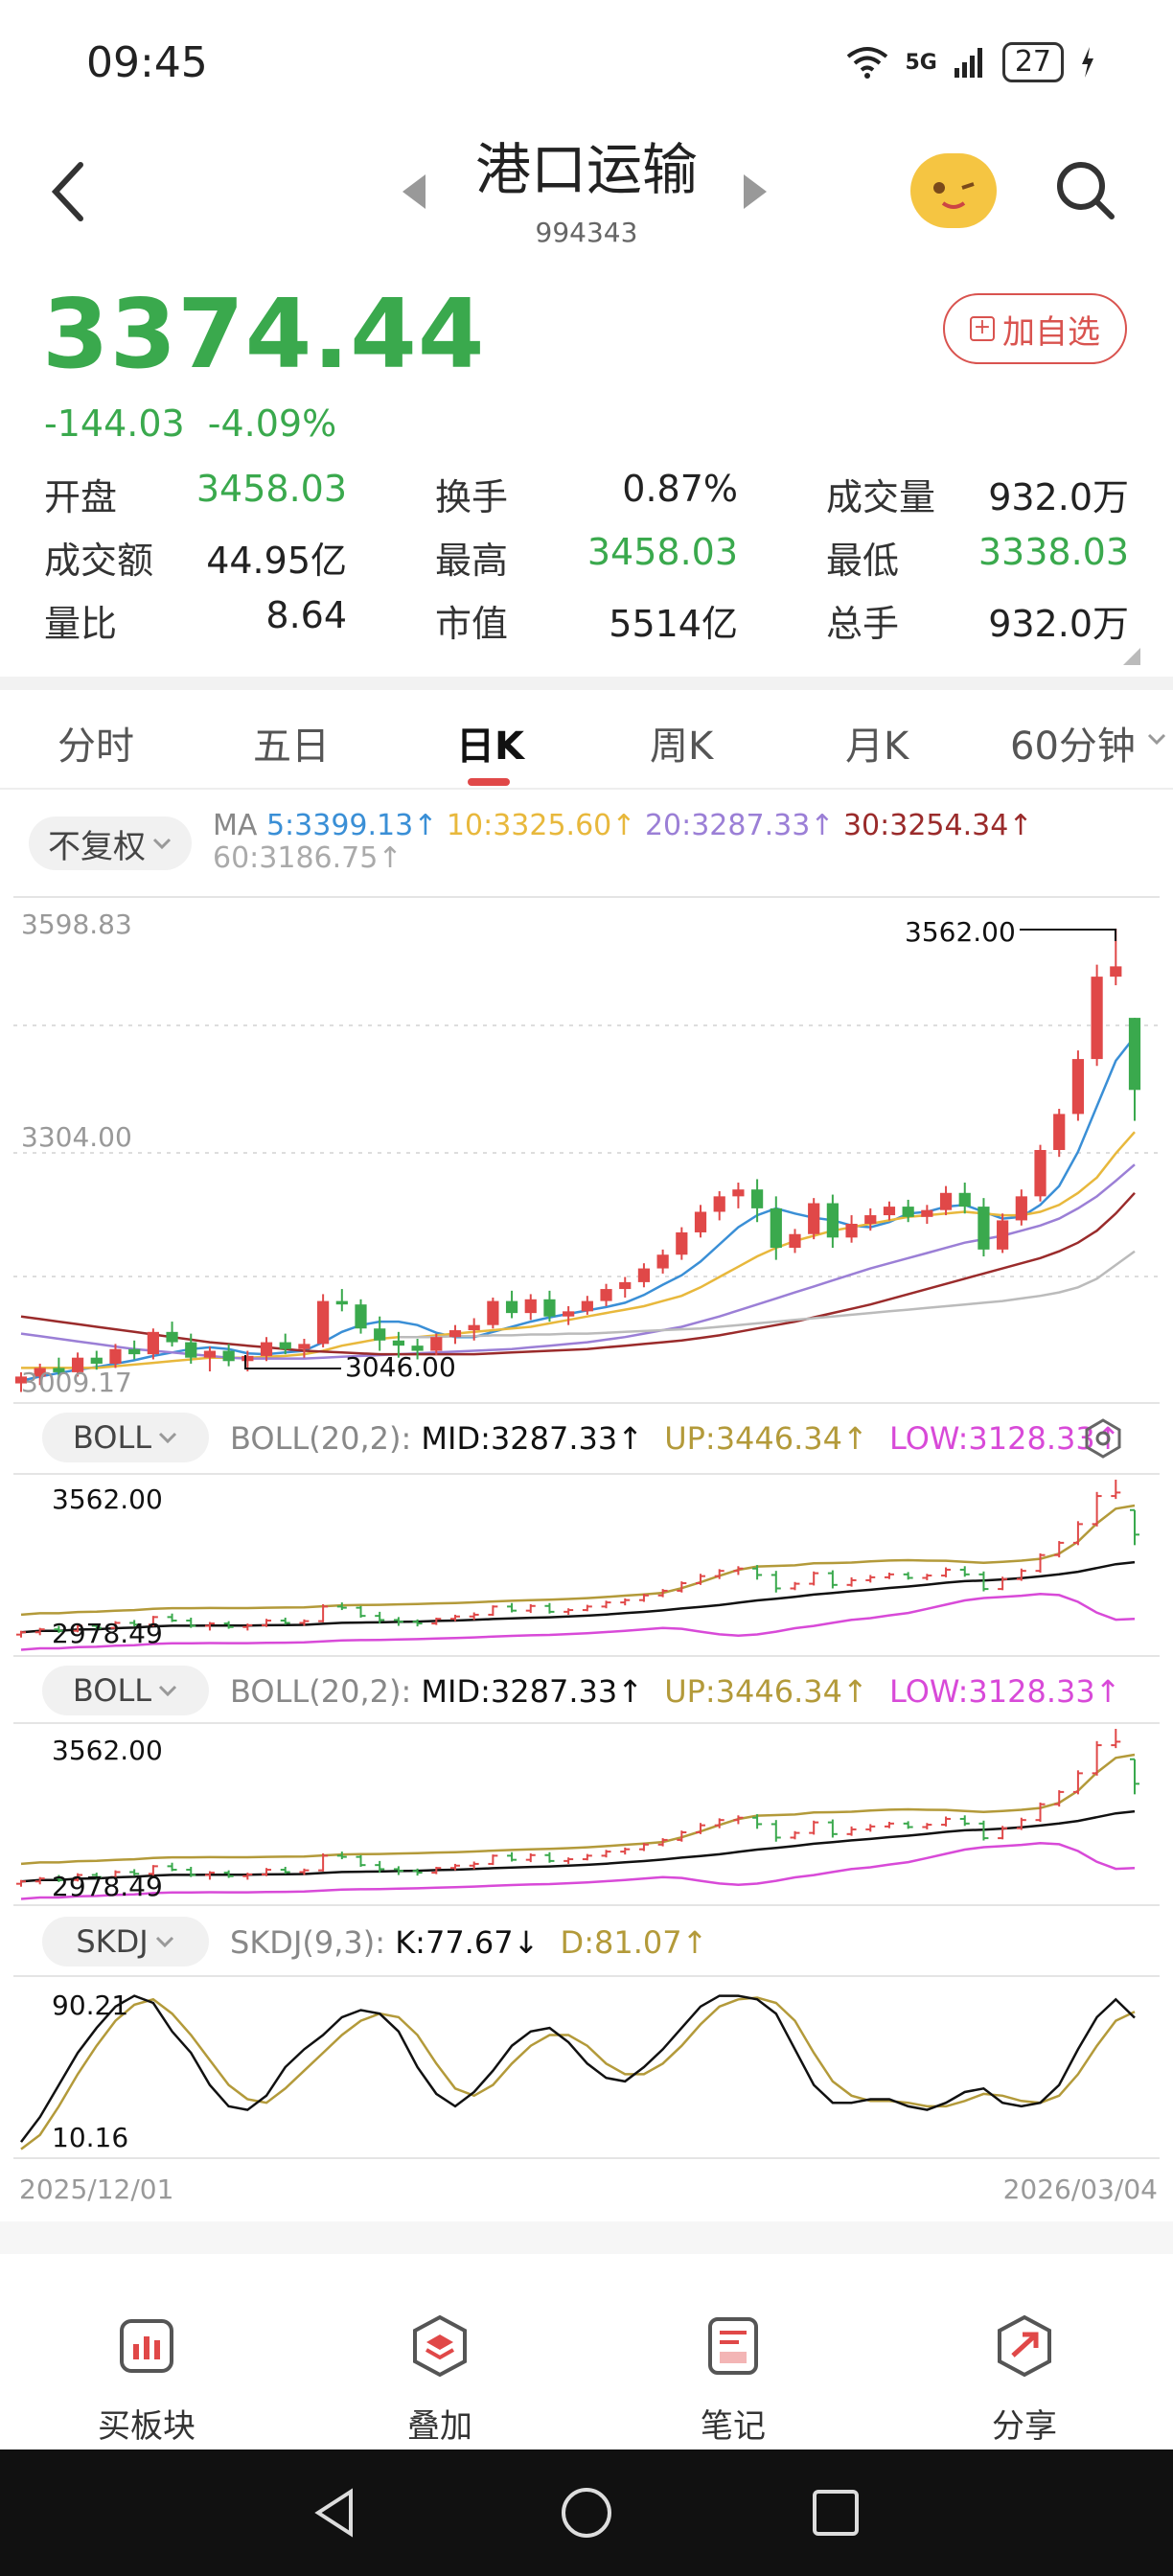  What do you see at coordinates (335, 2513) in the screenshot?
I see `nav-back-icon` at bounding box center [335, 2513].